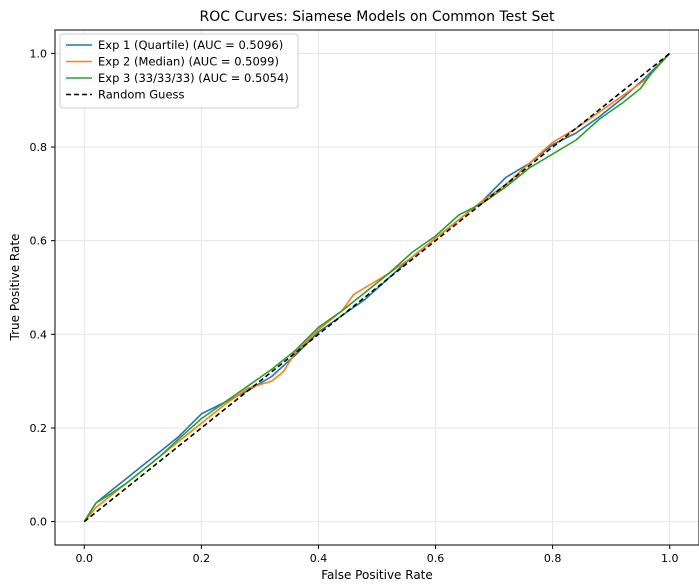 Image resolution: width=699 pixels, height=584 pixels. I want to click on x-tick-label: 1.0, so click(670, 558).